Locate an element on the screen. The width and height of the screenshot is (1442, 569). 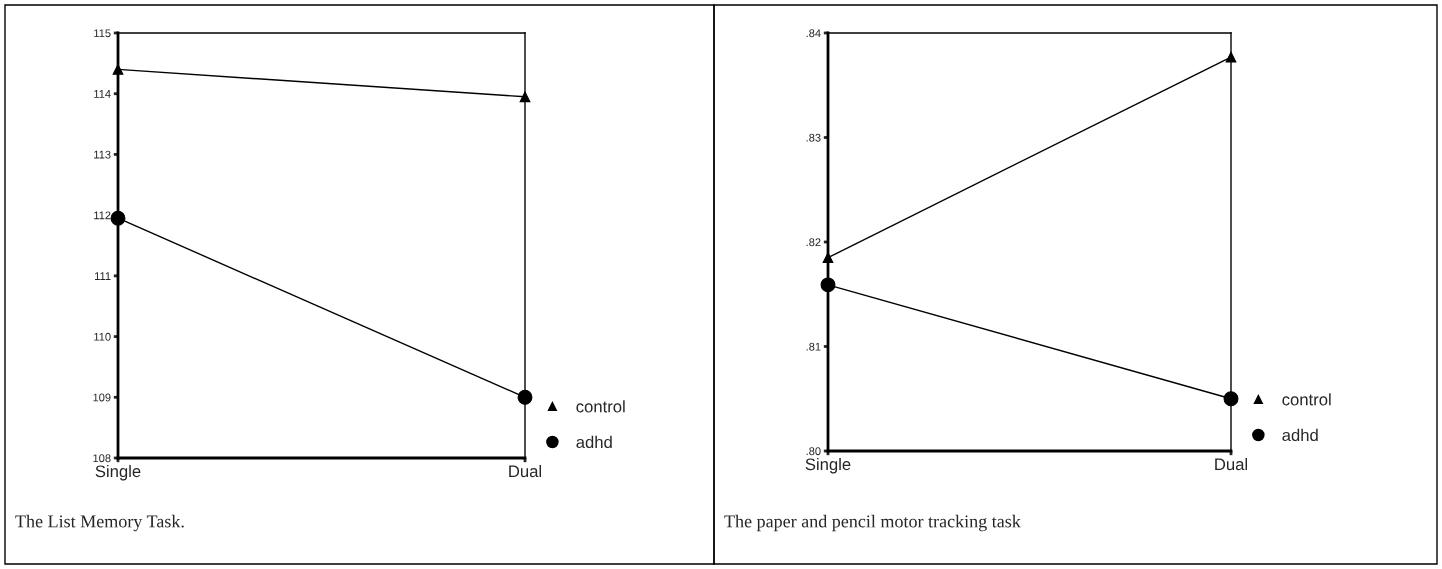
y-tick-label: 114 is located at coordinates (102, 94).